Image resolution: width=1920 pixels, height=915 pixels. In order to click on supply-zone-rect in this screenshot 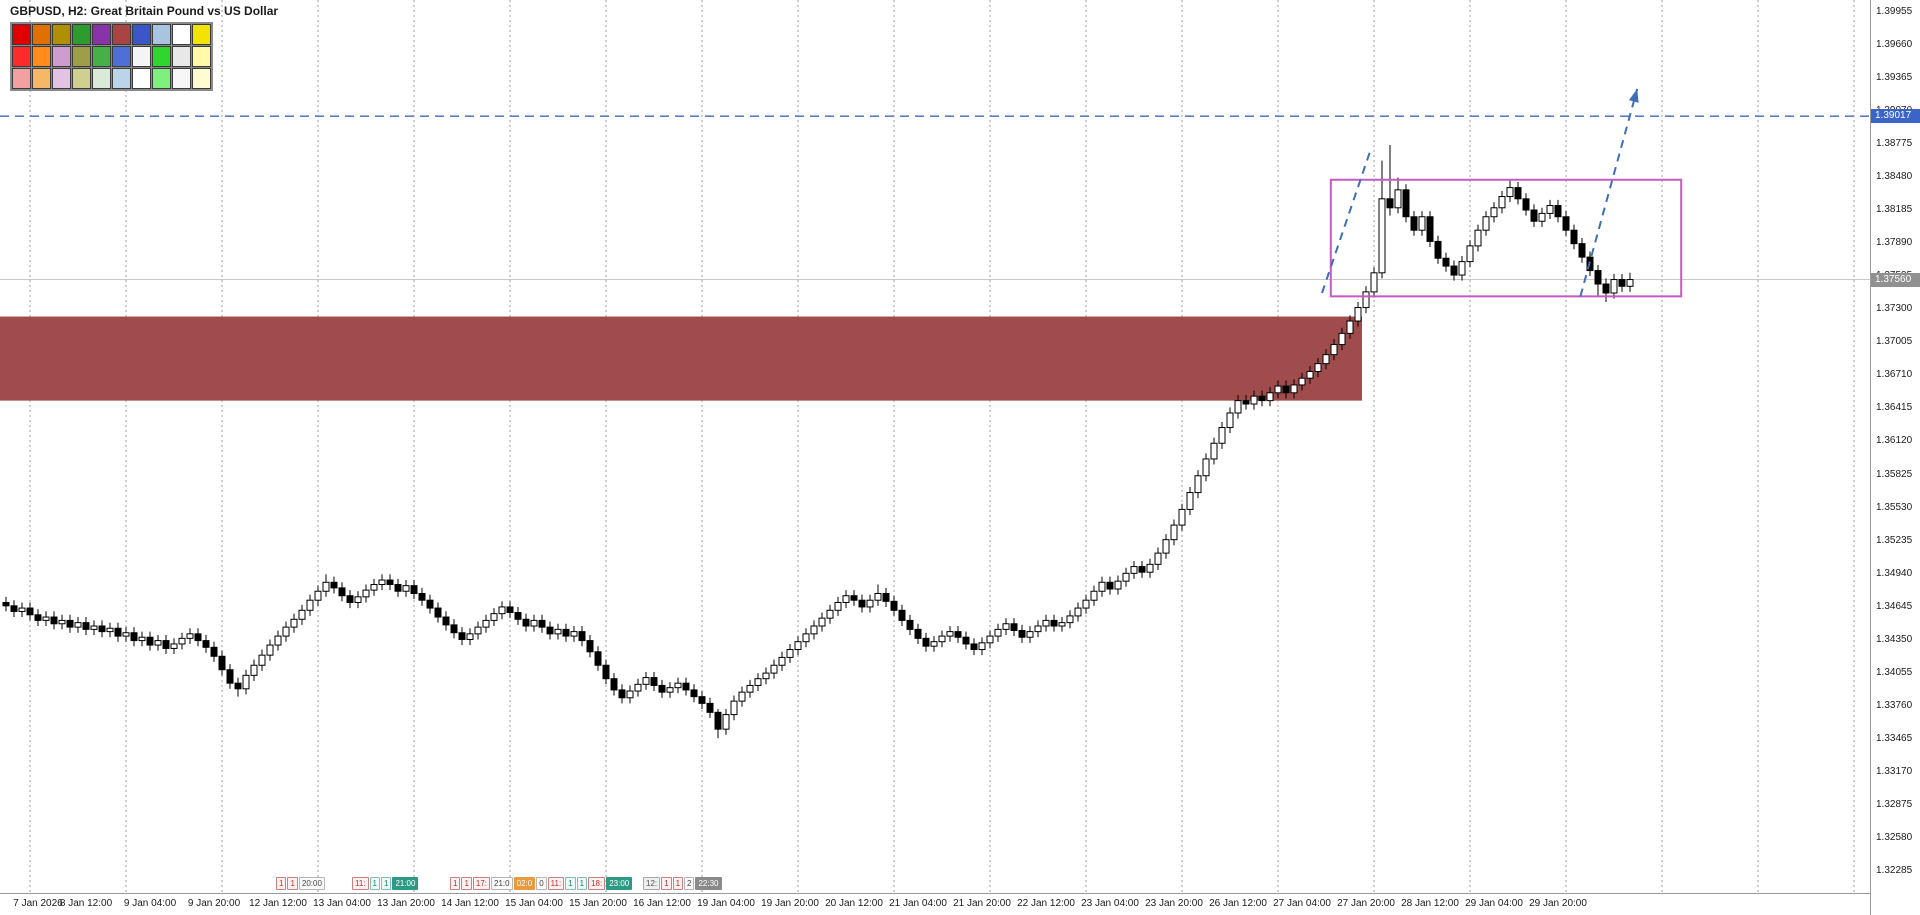, I will do `click(681, 358)`.